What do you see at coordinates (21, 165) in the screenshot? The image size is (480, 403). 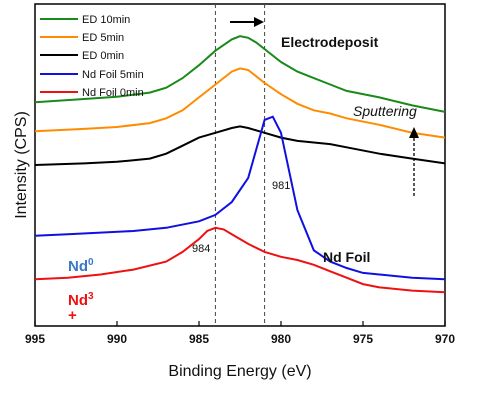 I see `y-axis-title: Intensity (CPS)` at bounding box center [21, 165].